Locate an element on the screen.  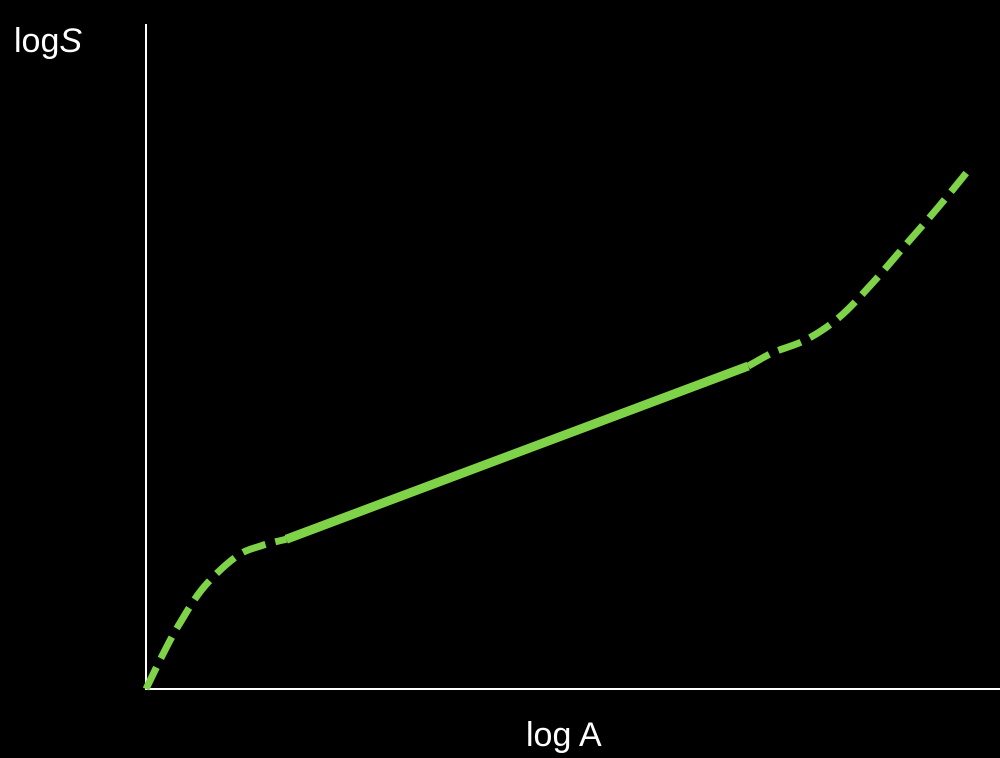
y-axis-label: logS is located at coordinates (48, 41).